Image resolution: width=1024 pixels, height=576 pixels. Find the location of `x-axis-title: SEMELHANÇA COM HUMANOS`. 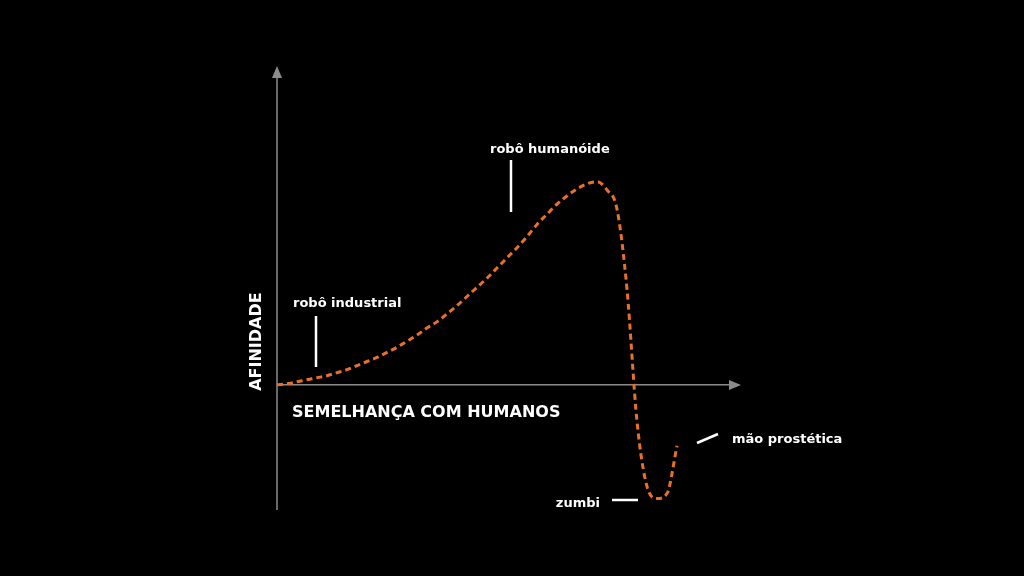

x-axis-title: SEMELHANÇA COM HUMANOS is located at coordinates (426, 412).